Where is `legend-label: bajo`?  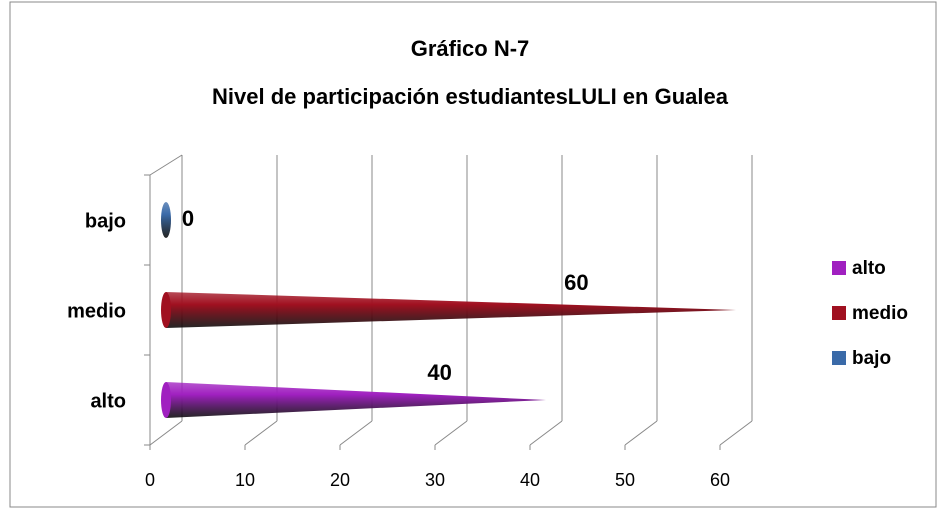 legend-label: bajo is located at coordinates (871, 358).